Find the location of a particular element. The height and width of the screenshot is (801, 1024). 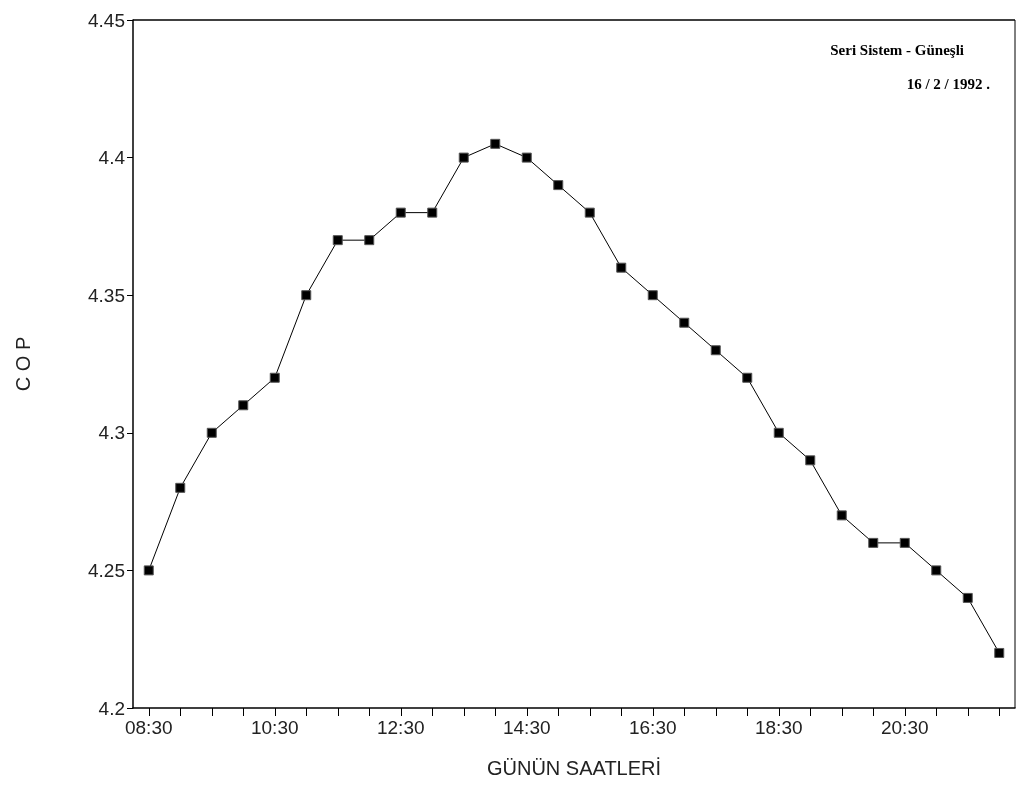

x-tick-label: 14:30 is located at coordinates (526, 727).